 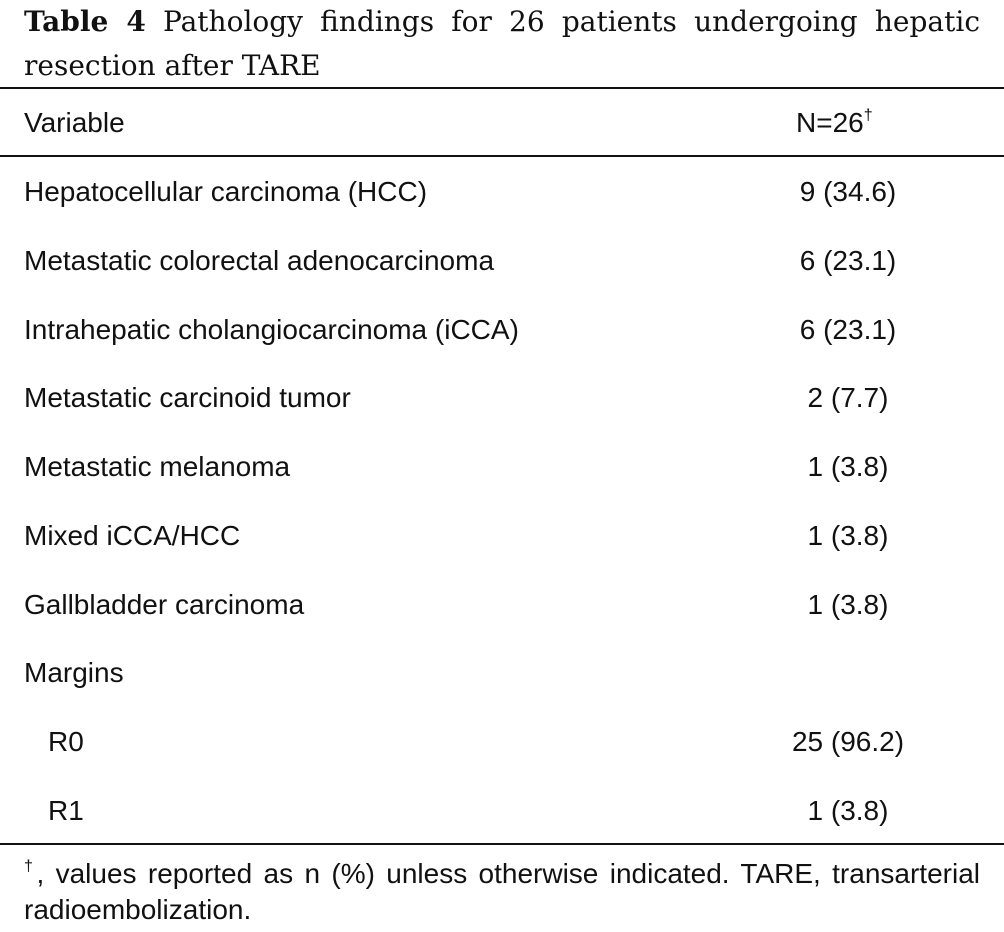 I want to click on row-label: Mixed iCCA/HCC, so click(x=132, y=535).